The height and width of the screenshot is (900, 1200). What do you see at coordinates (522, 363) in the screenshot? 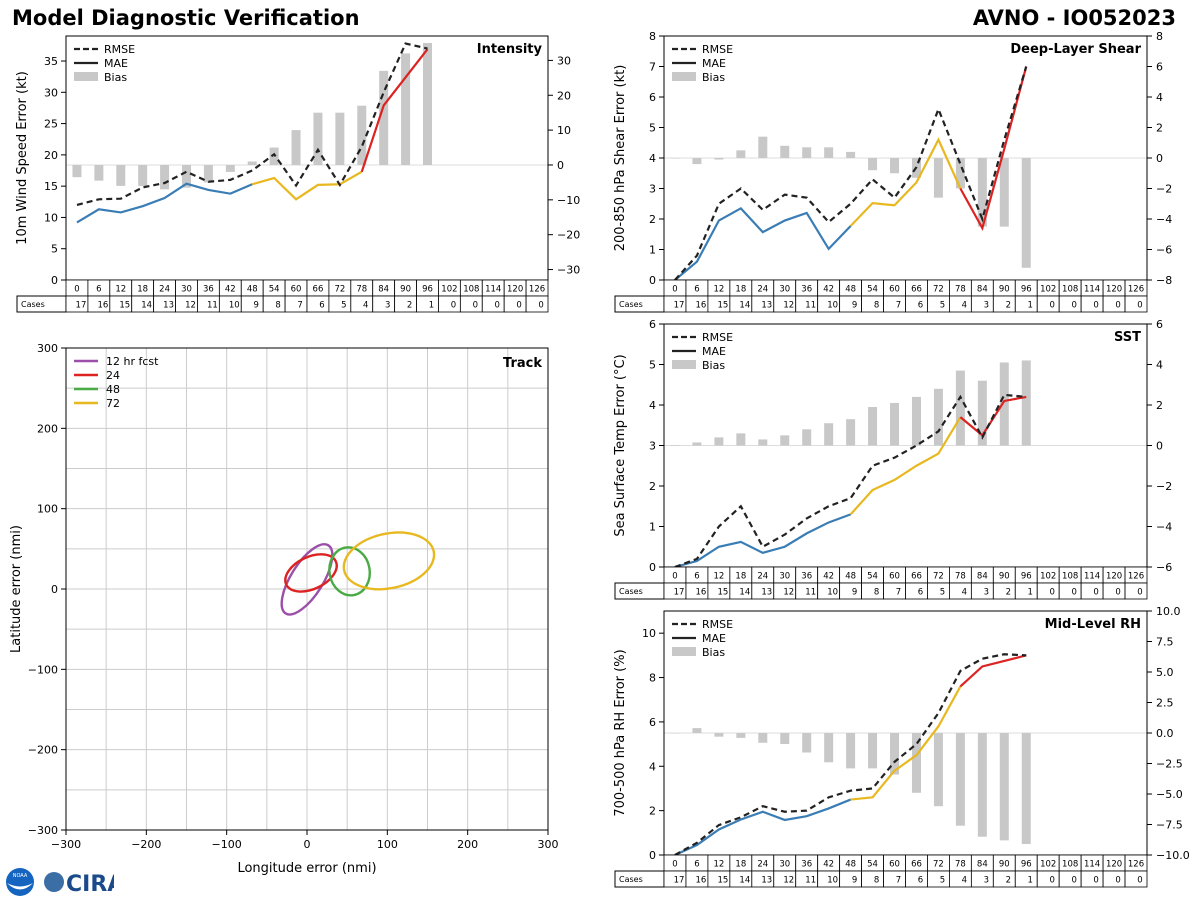
I see `chart-title: Track` at bounding box center [522, 363].